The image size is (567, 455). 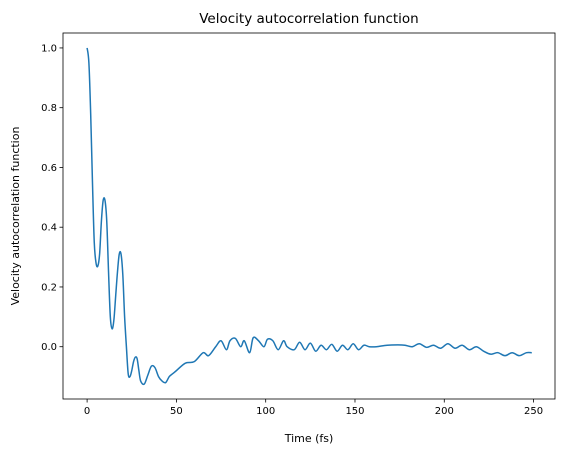 What do you see at coordinates (49, 287) in the screenshot?
I see `y-tick-label: 0.2` at bounding box center [49, 287].